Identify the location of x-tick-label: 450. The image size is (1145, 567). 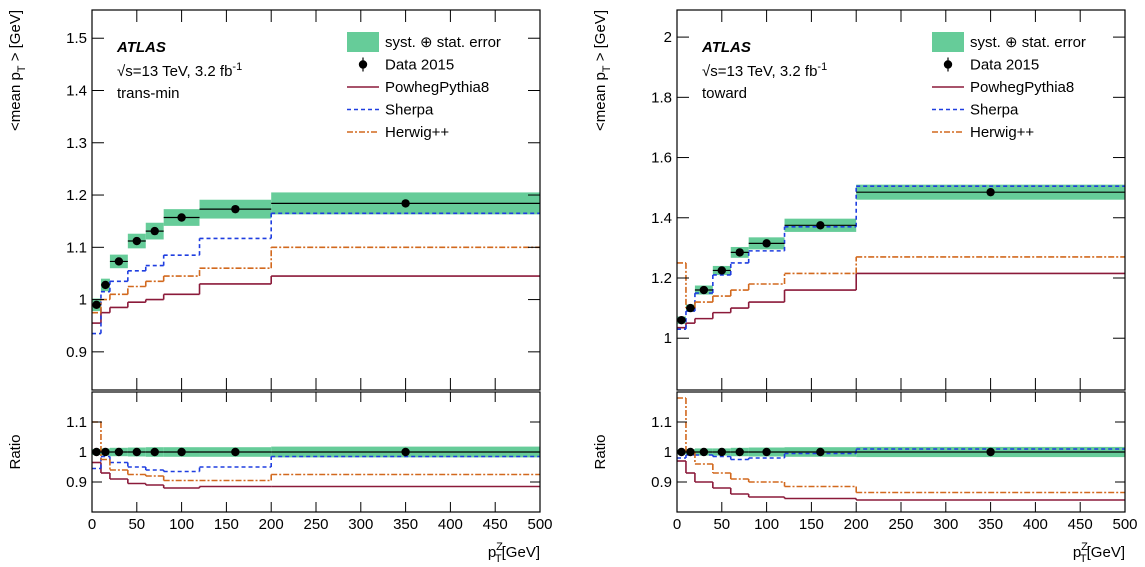
(495, 524).